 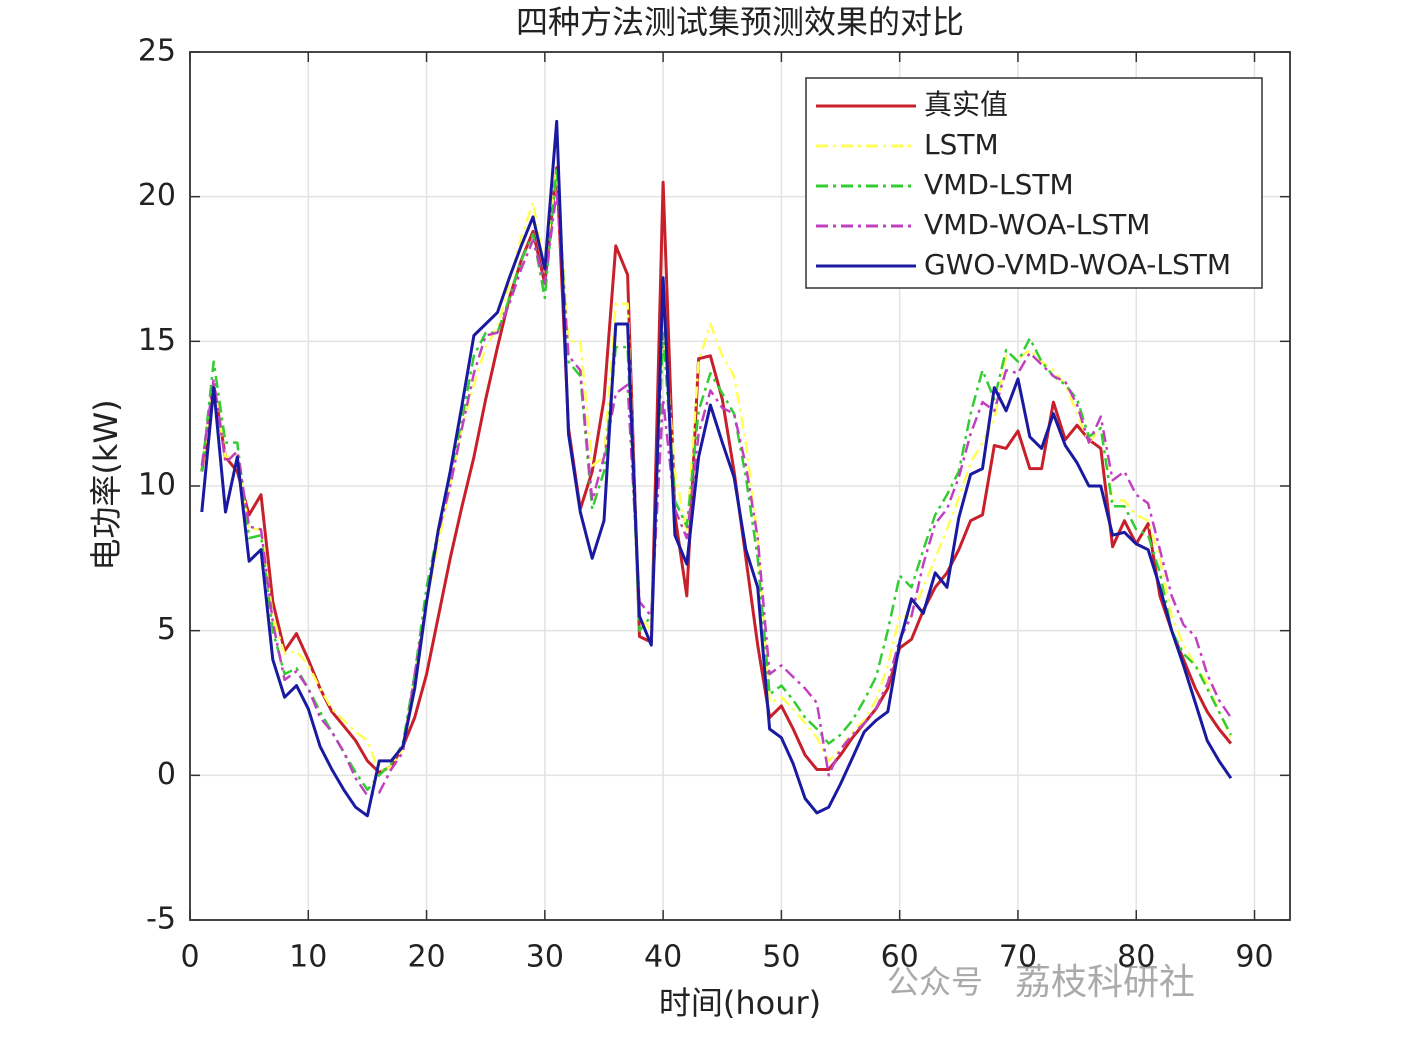 What do you see at coordinates (426, 957) in the screenshot?
I see `x-tick-label: 20` at bounding box center [426, 957].